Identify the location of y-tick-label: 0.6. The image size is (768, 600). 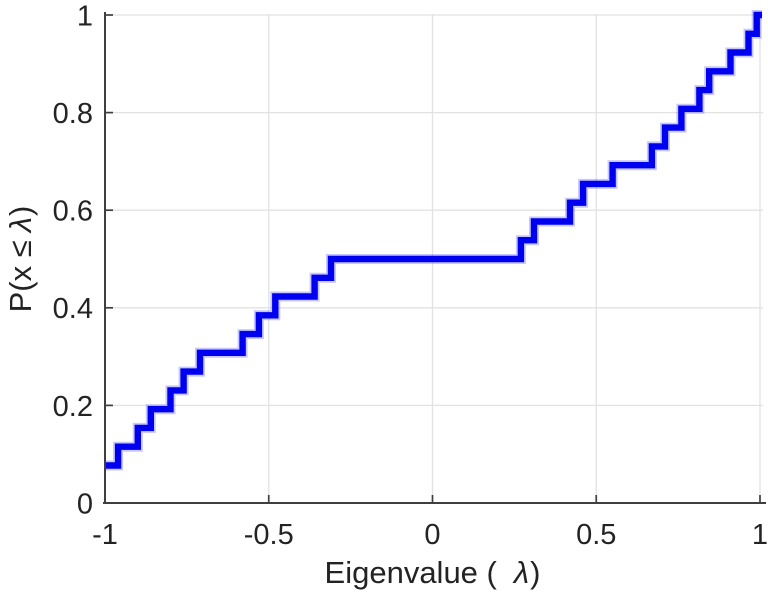
(73, 212).